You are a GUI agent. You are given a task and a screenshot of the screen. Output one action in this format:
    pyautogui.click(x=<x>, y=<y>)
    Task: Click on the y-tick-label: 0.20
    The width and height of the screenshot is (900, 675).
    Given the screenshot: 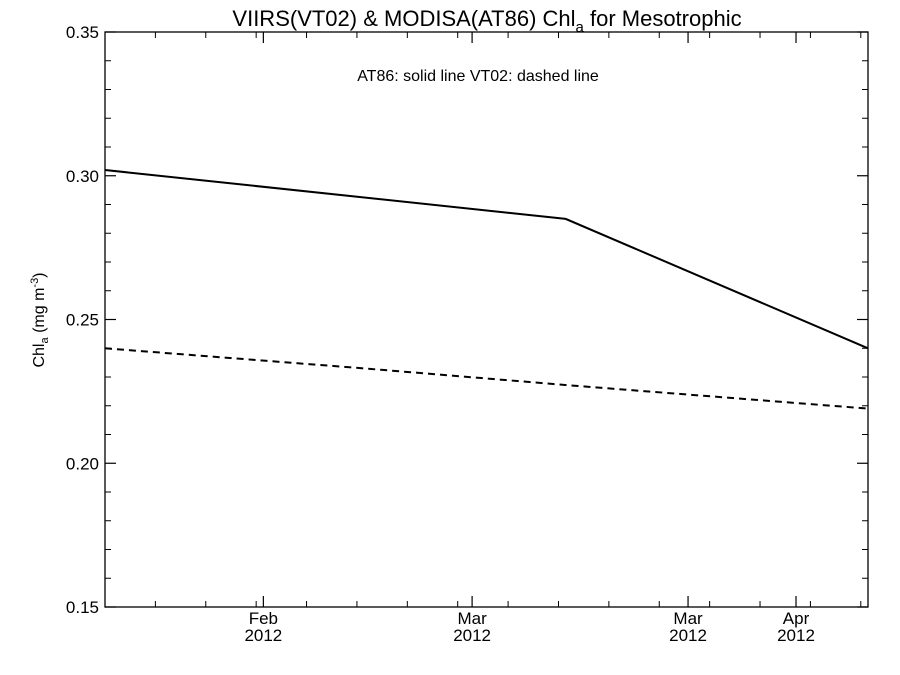 What is the action you would take?
    pyautogui.click(x=82, y=463)
    